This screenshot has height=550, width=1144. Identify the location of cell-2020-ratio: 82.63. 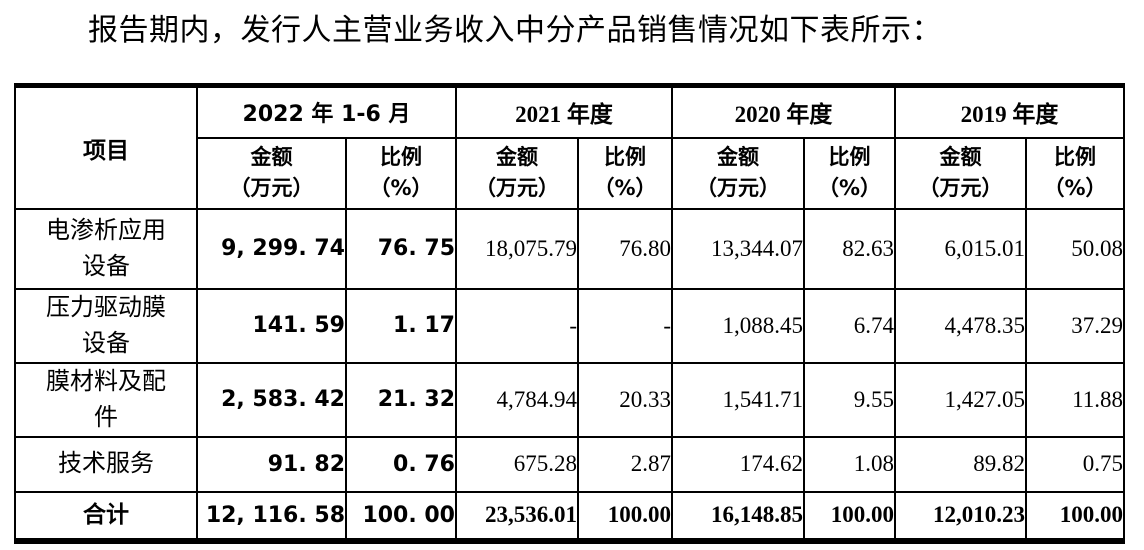
(849, 248).